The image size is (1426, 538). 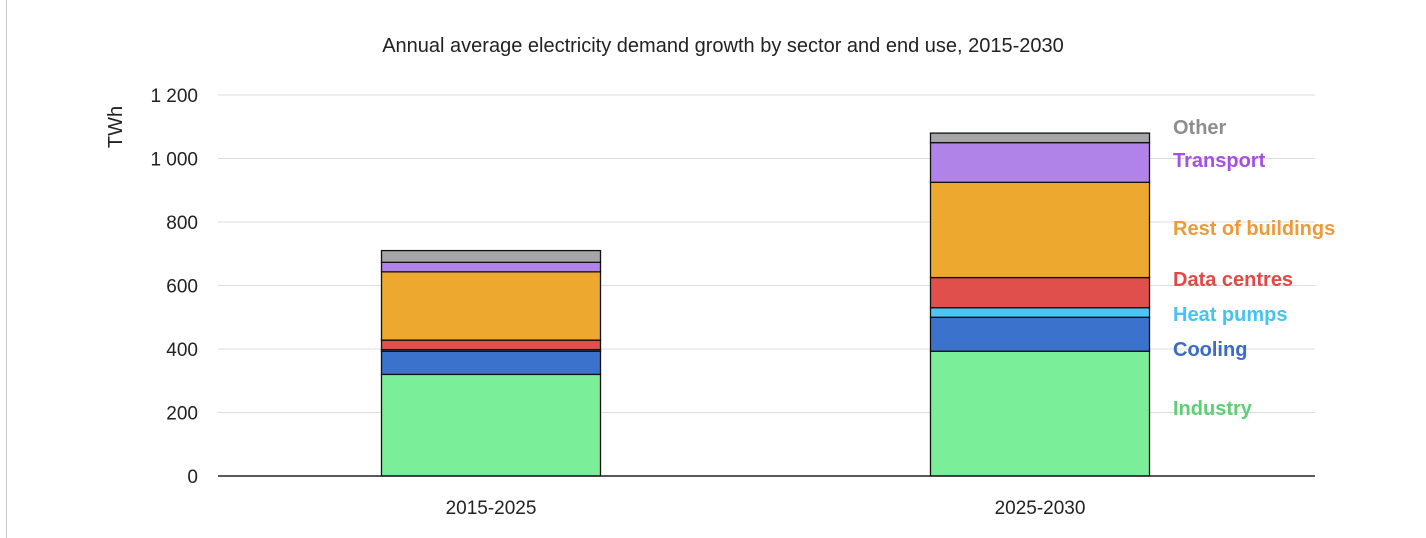 What do you see at coordinates (182, 414) in the screenshot?
I see `y-tick-label: 200` at bounding box center [182, 414].